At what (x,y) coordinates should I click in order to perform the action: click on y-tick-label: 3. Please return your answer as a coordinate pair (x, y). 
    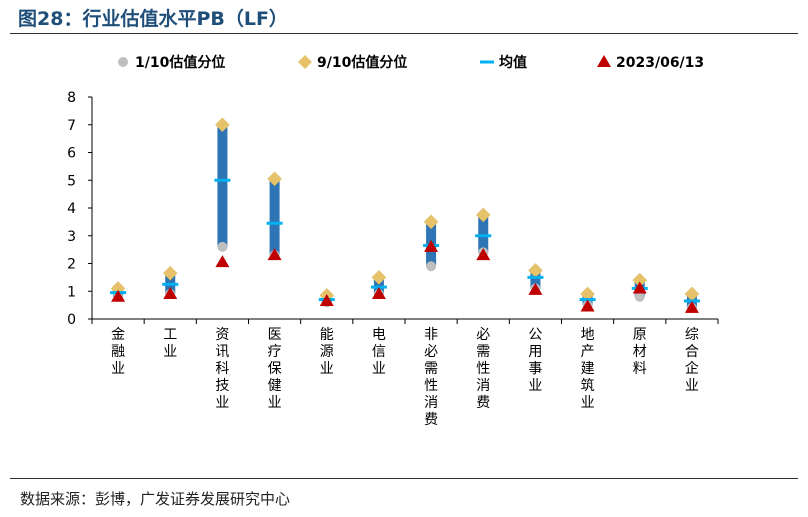
    Looking at the image, I should click on (71, 237).